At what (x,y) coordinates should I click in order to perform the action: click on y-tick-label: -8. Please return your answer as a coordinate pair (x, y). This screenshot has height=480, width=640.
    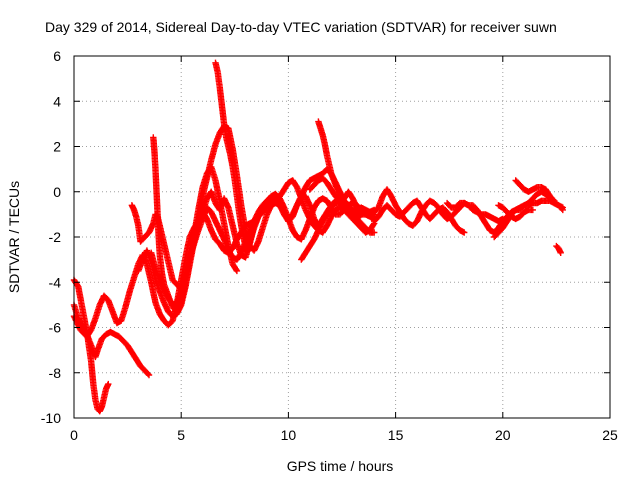
    Looking at the image, I should click on (55, 373).